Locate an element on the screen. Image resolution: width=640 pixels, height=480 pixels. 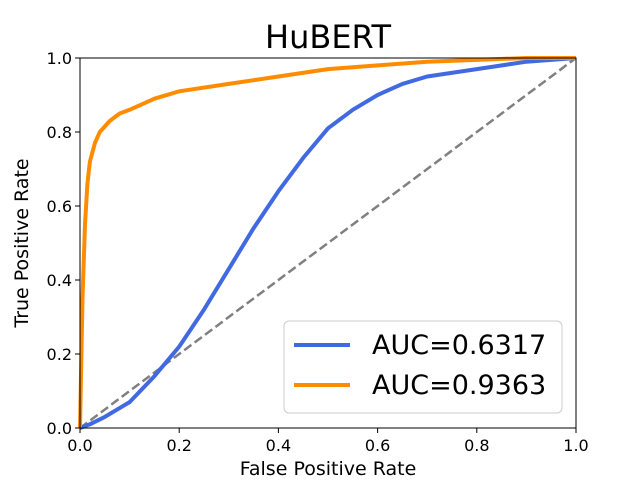
x-tick-label: 0.0 is located at coordinates (79, 445).